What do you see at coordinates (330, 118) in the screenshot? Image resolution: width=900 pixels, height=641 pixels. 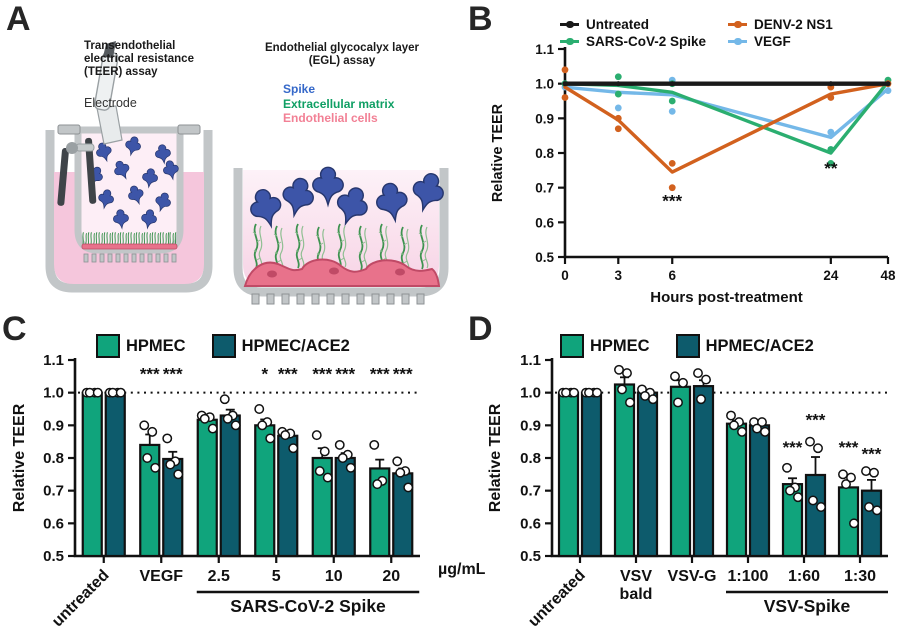 I see `egl-legend-cells: Endothelial cells` at bounding box center [330, 118].